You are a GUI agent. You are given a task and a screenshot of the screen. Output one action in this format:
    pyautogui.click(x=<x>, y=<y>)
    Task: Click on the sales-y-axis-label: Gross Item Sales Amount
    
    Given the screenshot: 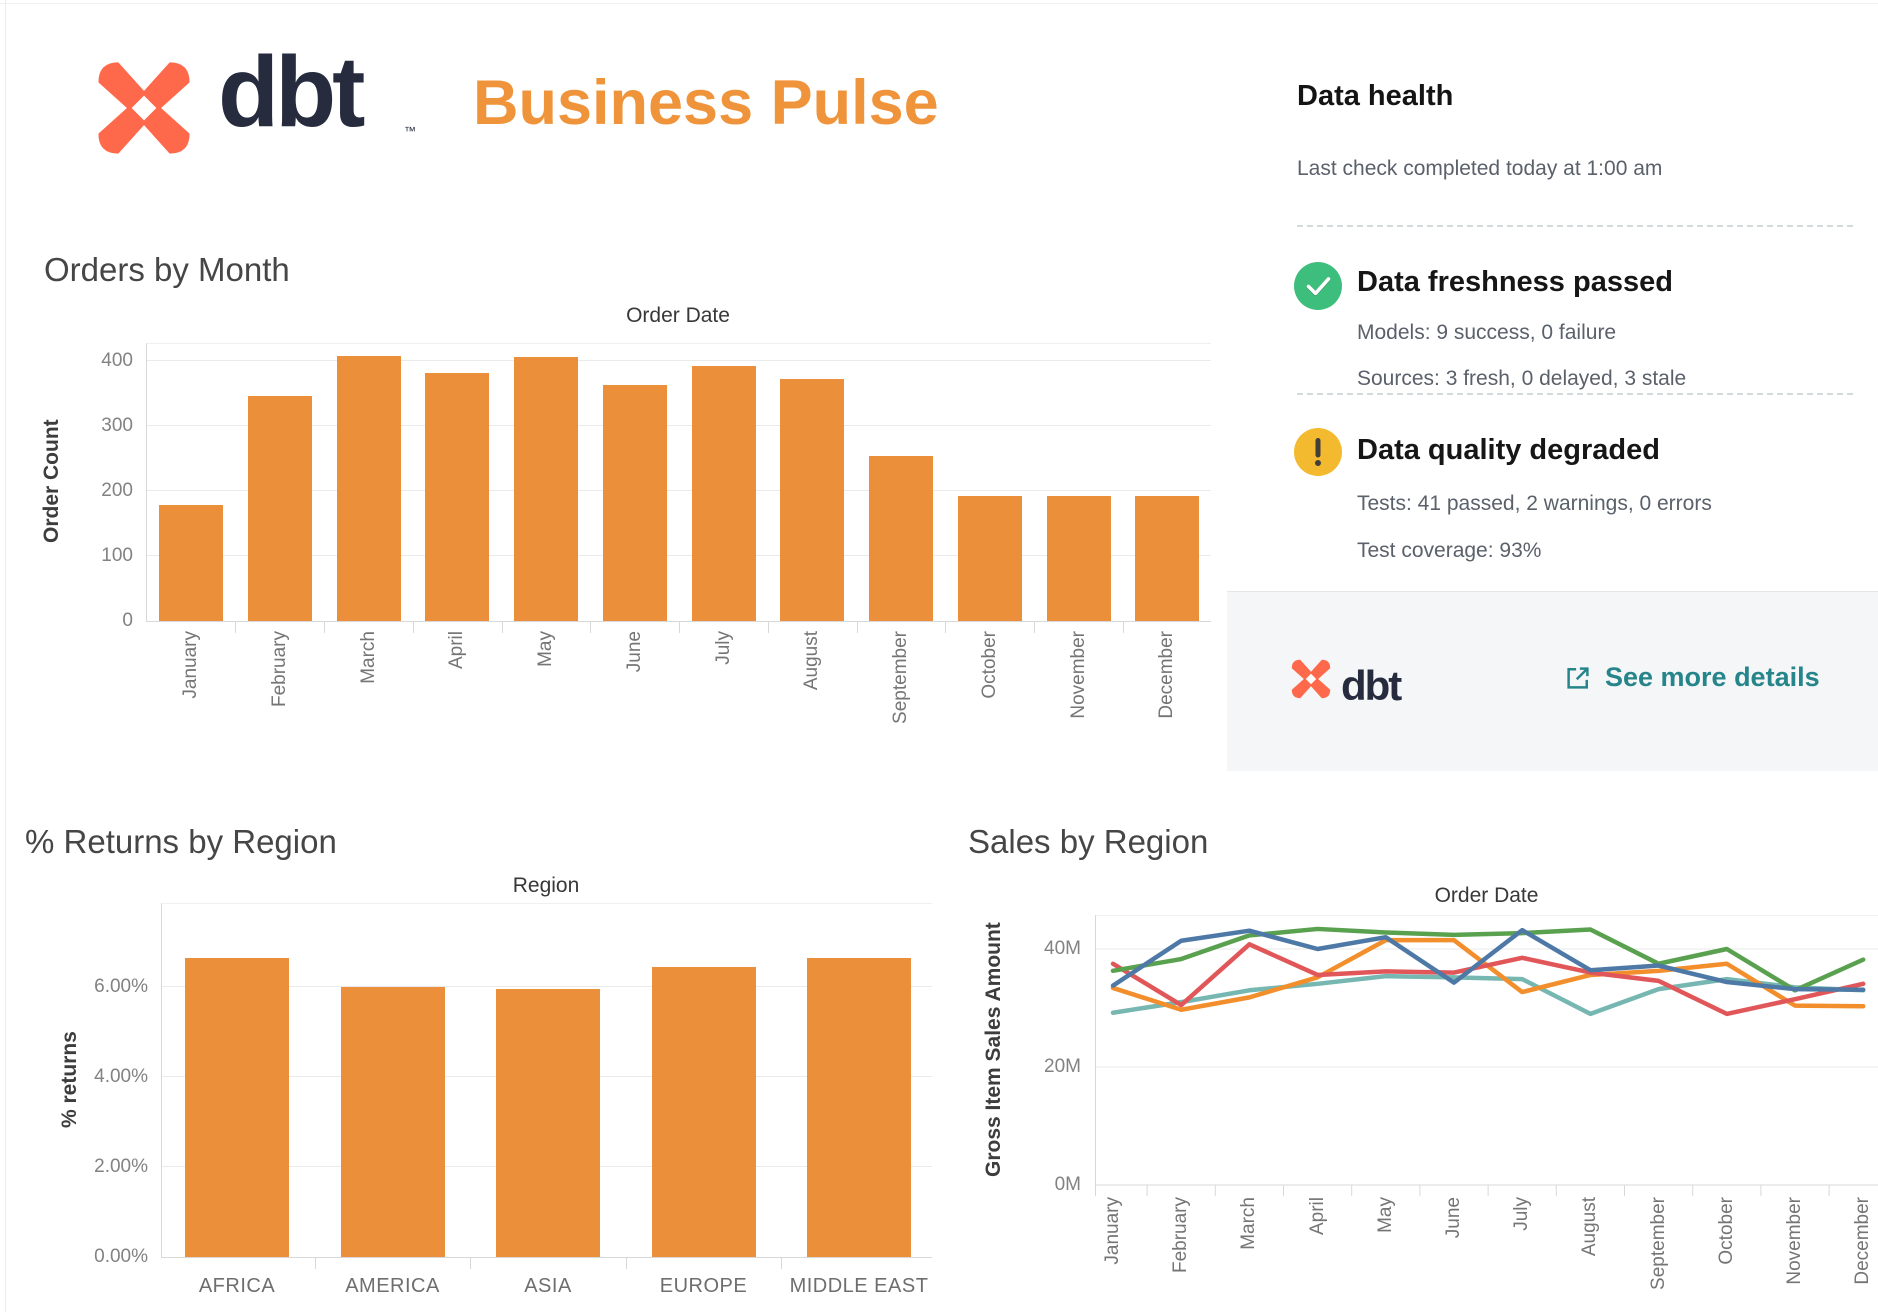 What is the action you would take?
    pyautogui.click(x=993, y=1050)
    